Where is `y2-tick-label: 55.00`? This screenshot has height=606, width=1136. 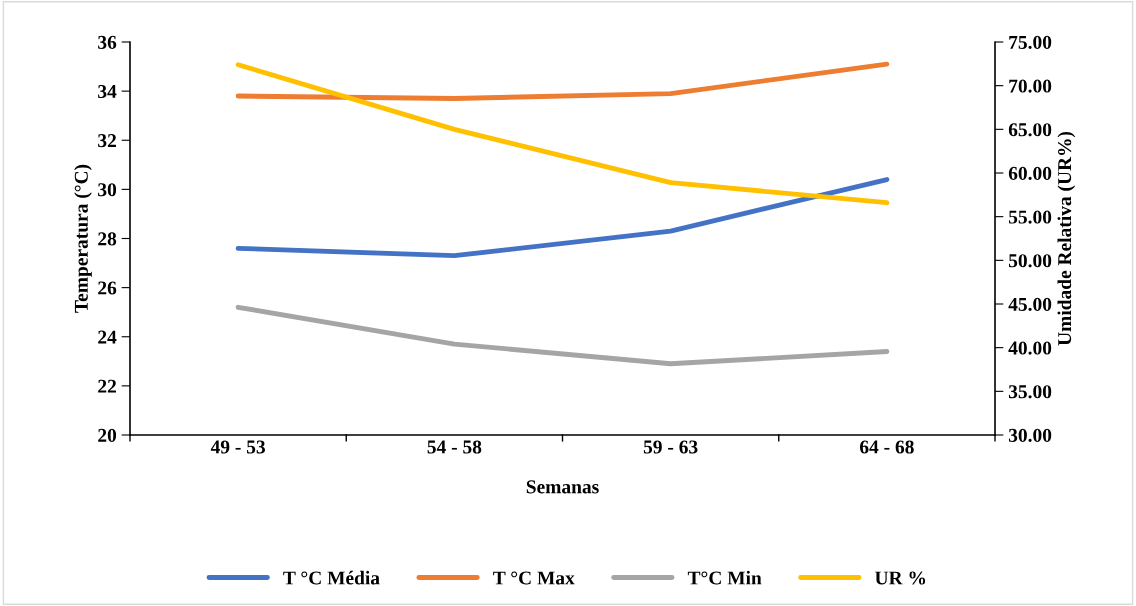 y2-tick-label: 55.00 is located at coordinates (1030, 217).